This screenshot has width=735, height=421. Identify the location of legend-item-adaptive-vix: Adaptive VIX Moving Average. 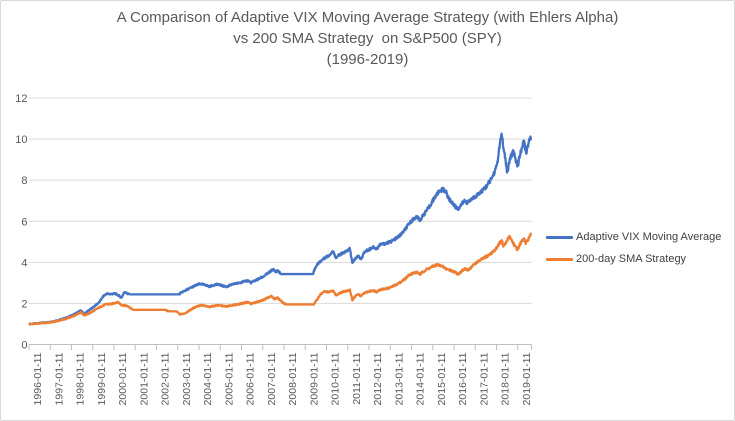
(633, 237).